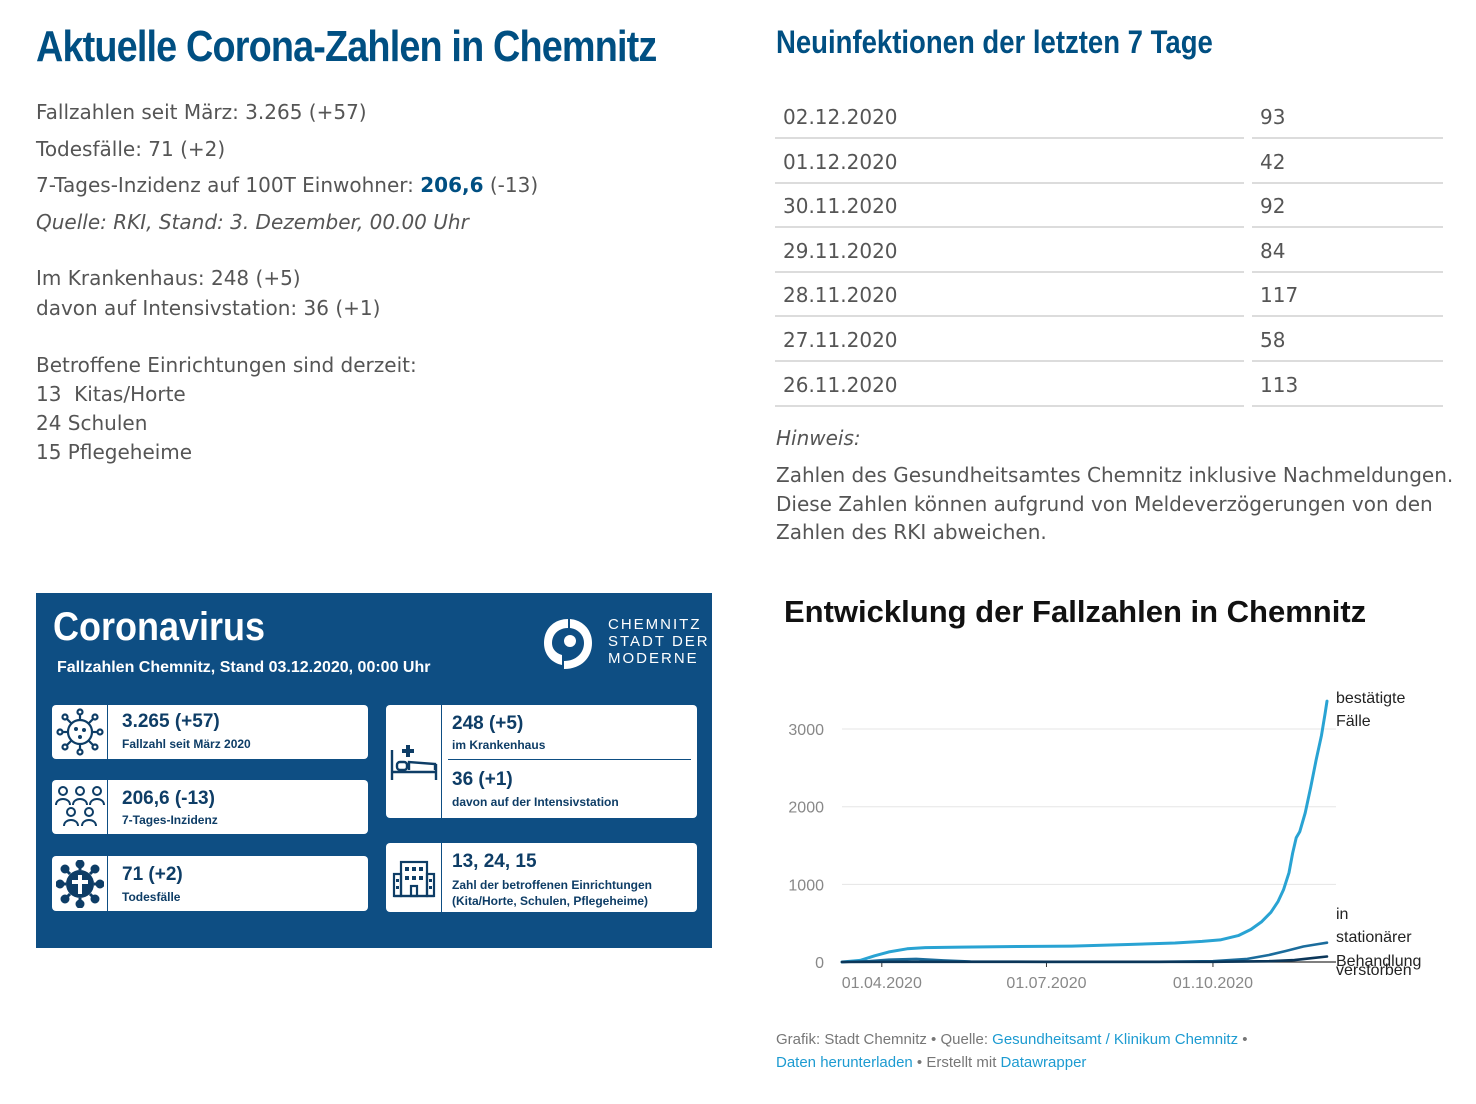  I want to click on footer-prefix: Grafik: Stadt Chemnitz • Quelle:, so click(884, 1039).